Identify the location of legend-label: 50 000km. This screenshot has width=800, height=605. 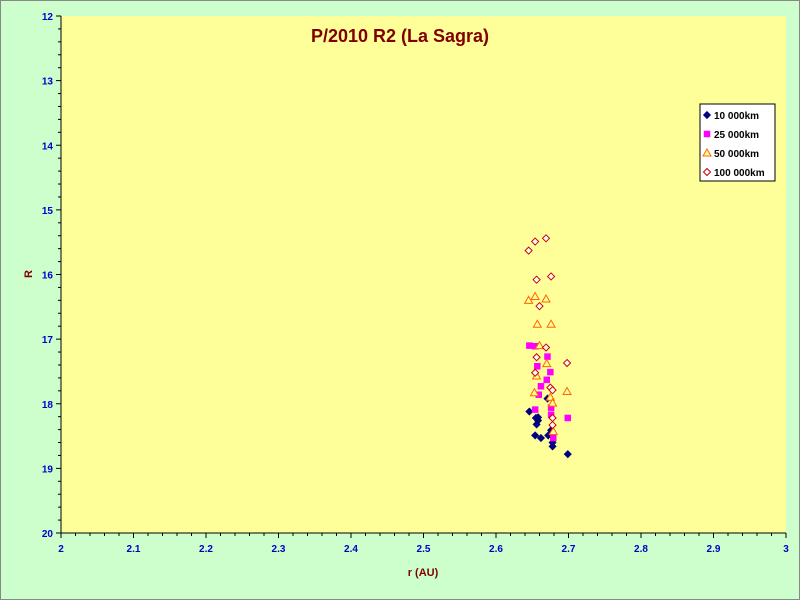
(736, 154).